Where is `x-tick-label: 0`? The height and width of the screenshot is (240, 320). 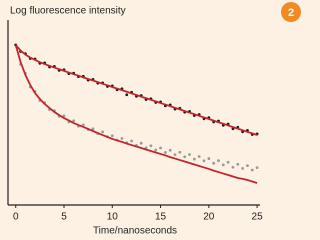 x-tick-label: 0 is located at coordinates (16, 217).